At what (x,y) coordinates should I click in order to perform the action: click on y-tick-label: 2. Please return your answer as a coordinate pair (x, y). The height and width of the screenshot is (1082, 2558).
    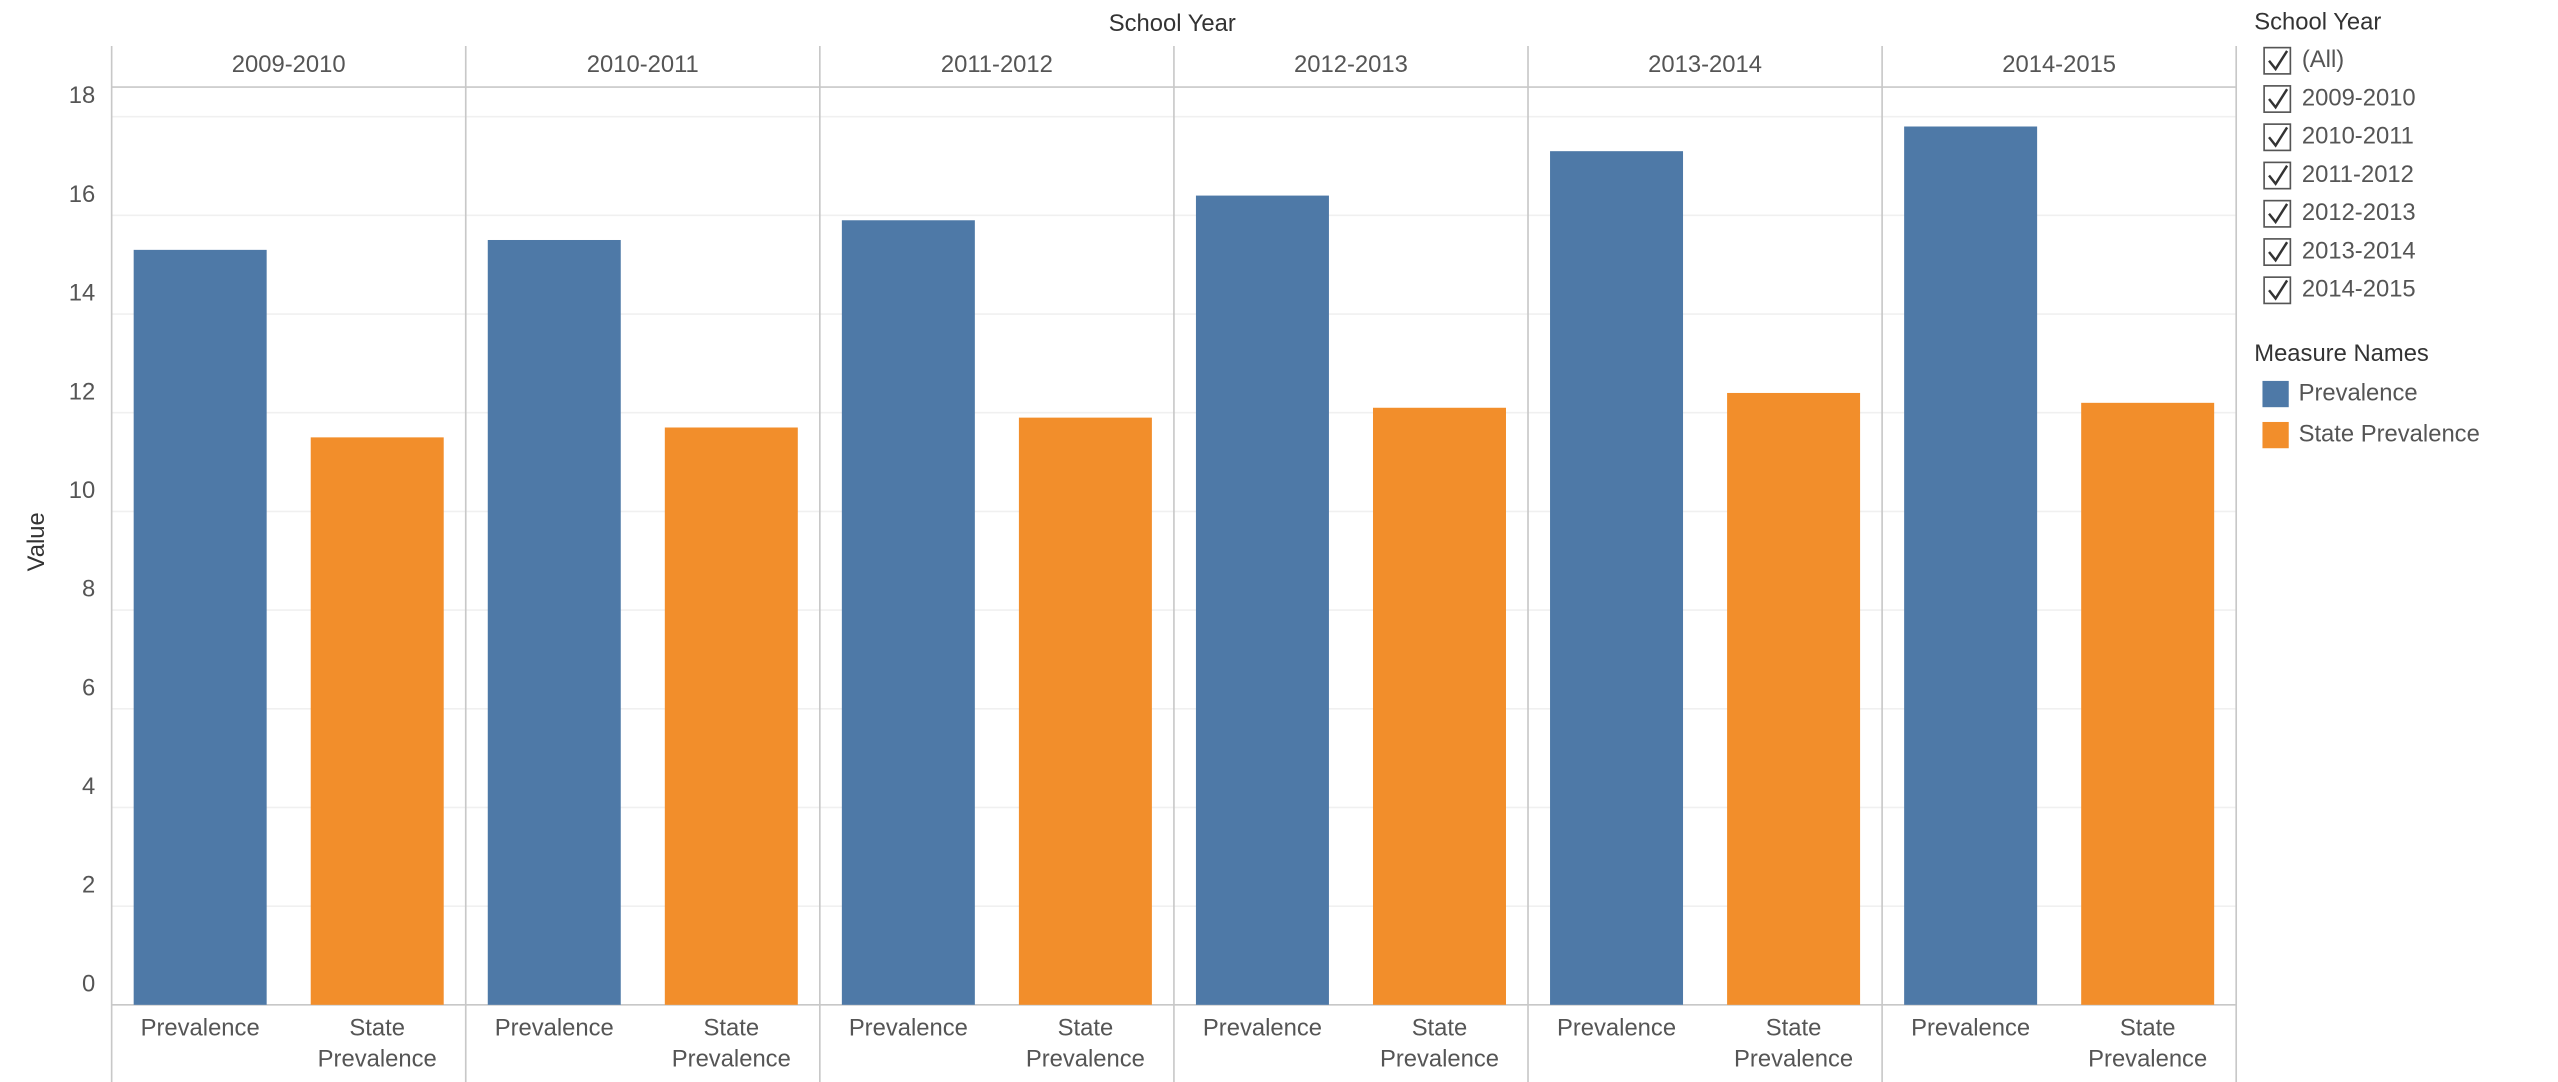
    Looking at the image, I should click on (88, 885).